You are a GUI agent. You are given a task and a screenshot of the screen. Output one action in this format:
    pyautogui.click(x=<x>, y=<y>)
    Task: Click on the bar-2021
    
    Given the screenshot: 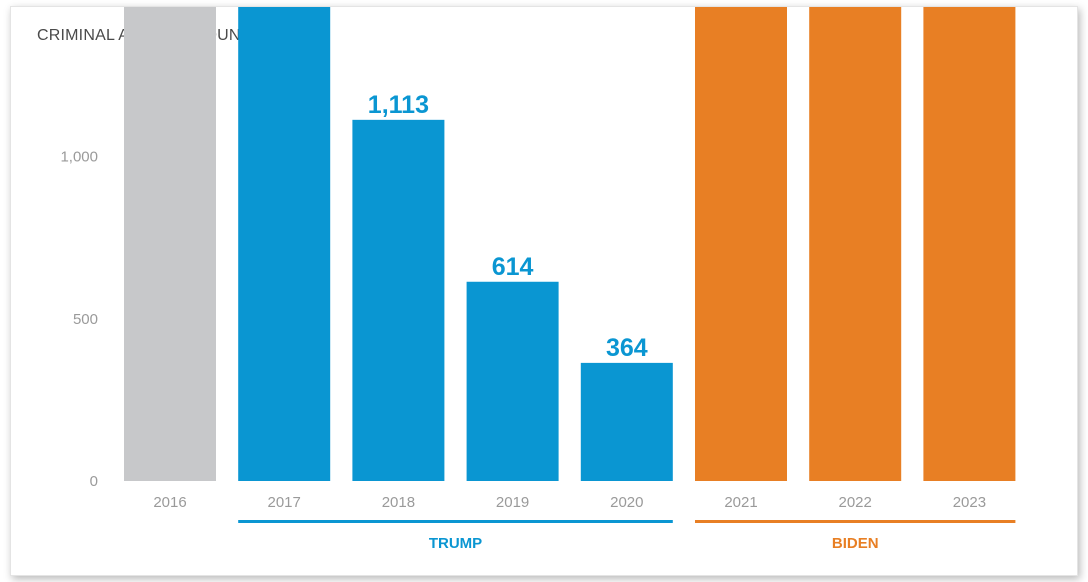 What is the action you would take?
    pyautogui.click(x=741, y=244)
    